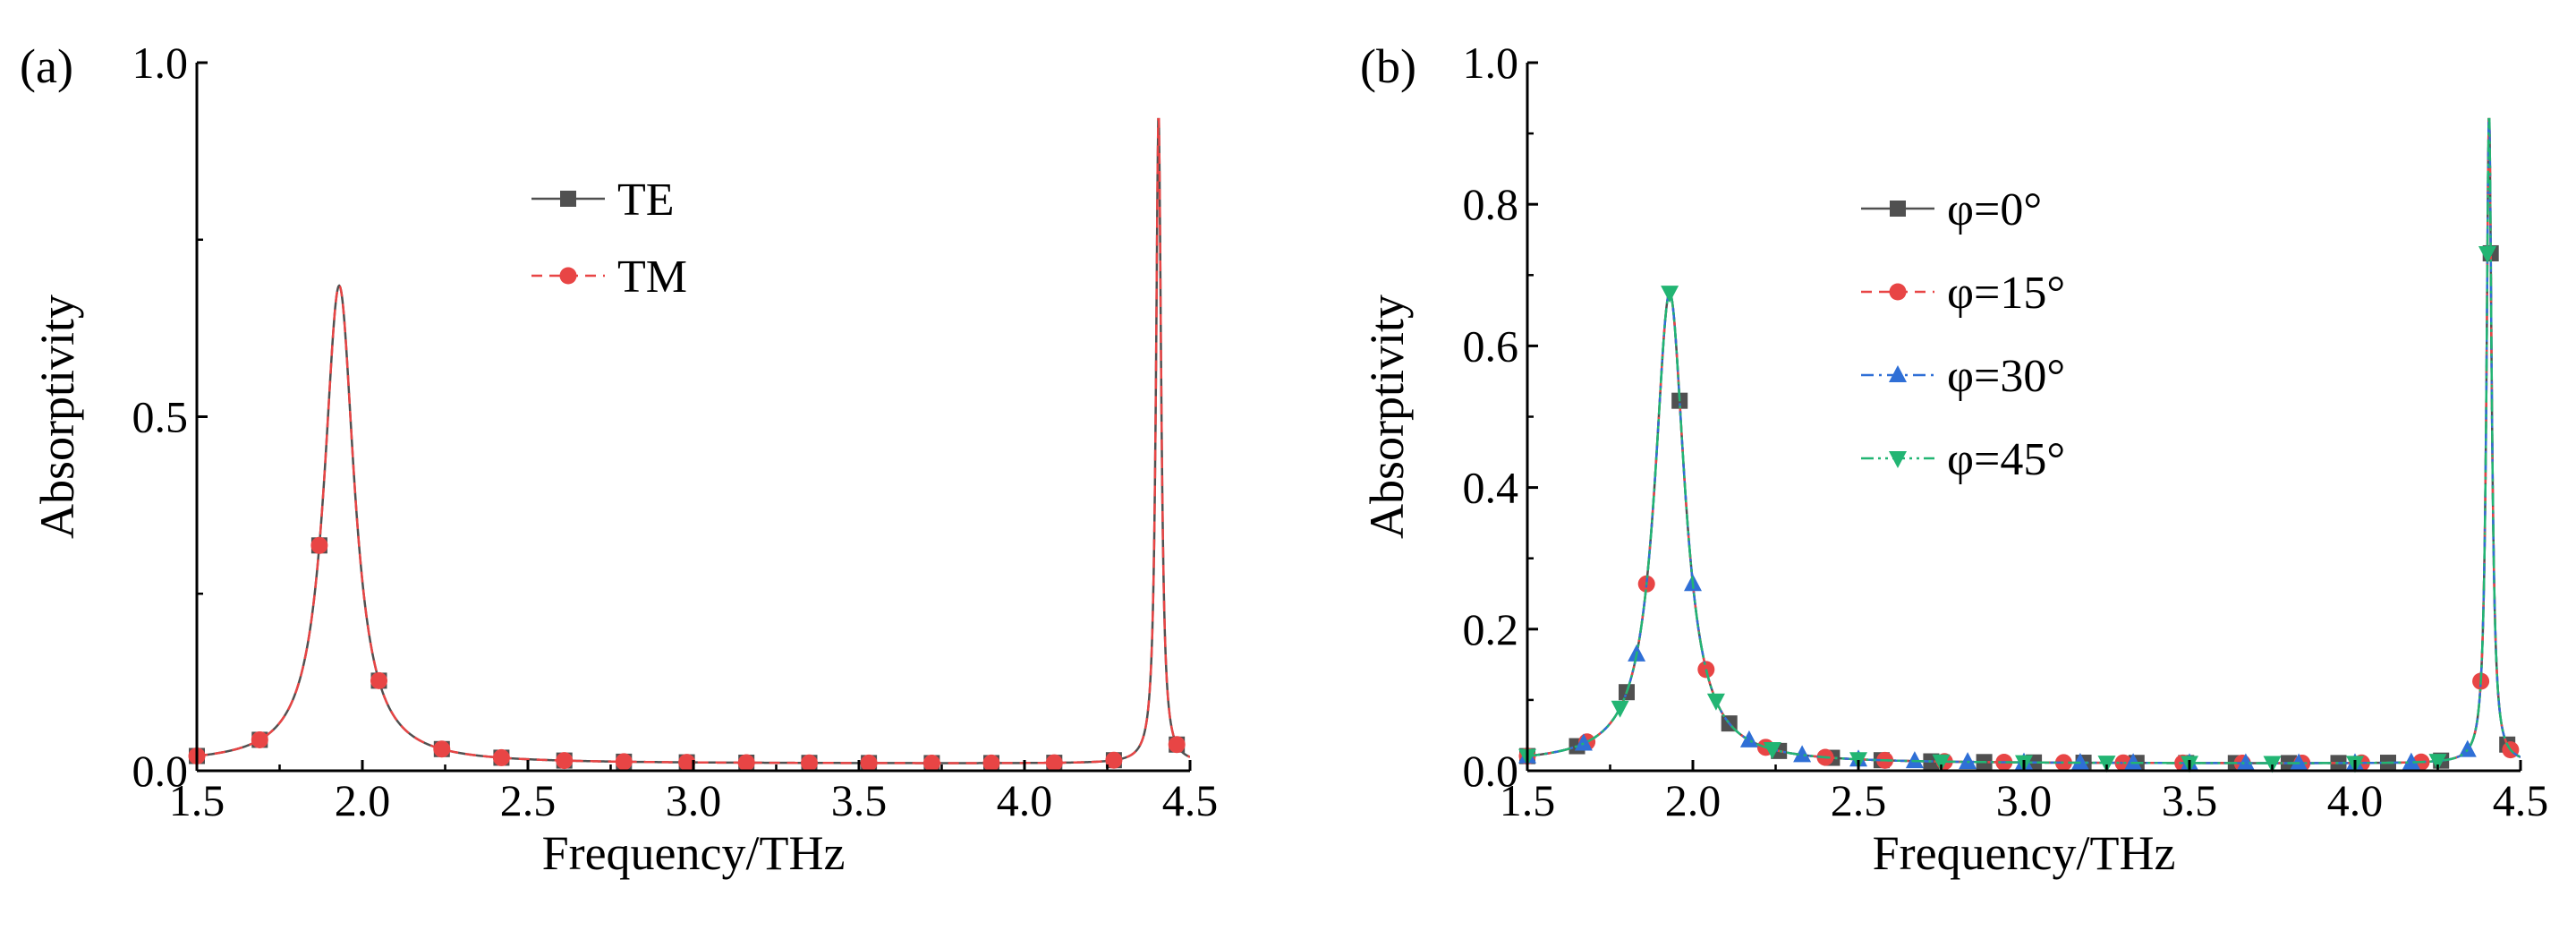 The width and height of the screenshot is (2576, 948). I want to click on y-tick-label: 0.8, so click(1491, 204).